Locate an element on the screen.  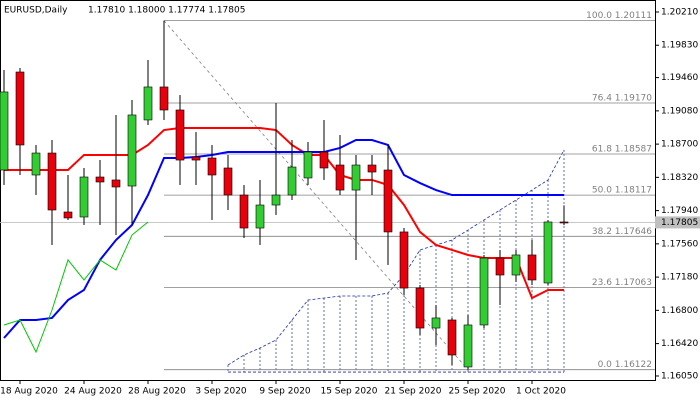
y-tick-label: 1.19830 is located at coordinates (679, 46).